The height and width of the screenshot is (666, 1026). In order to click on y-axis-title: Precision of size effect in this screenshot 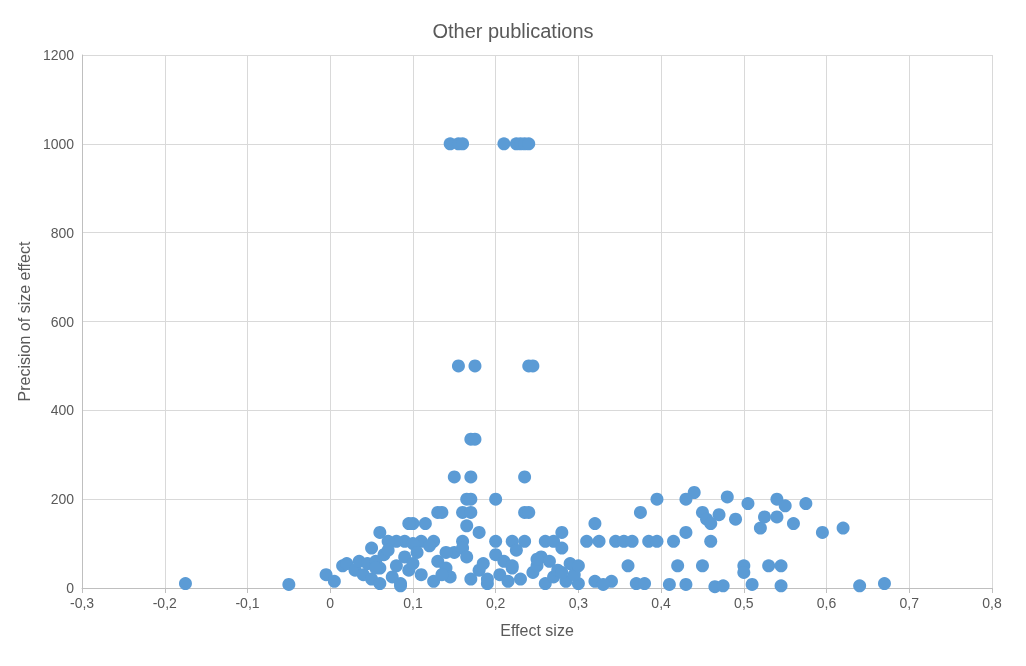, I will do `click(24, 321)`.